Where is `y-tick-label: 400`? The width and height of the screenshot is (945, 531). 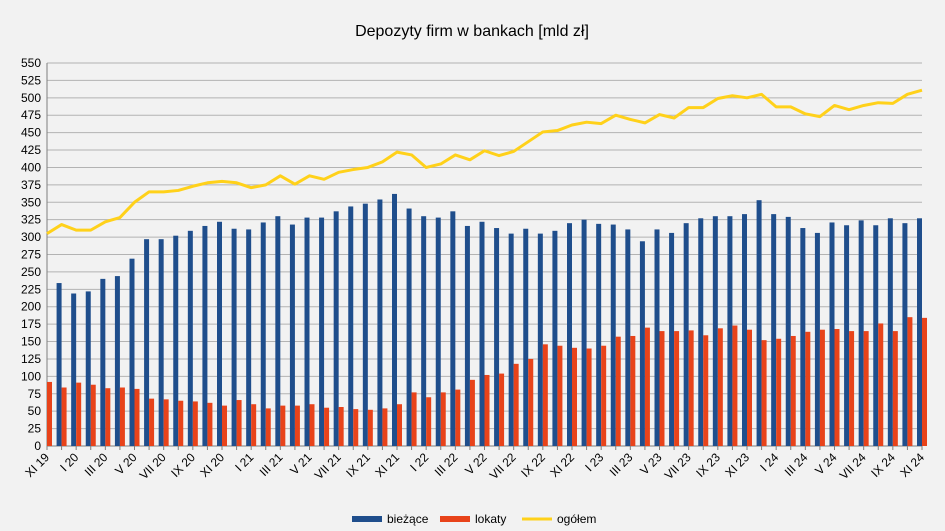 y-tick-label: 400 is located at coordinates (31, 167).